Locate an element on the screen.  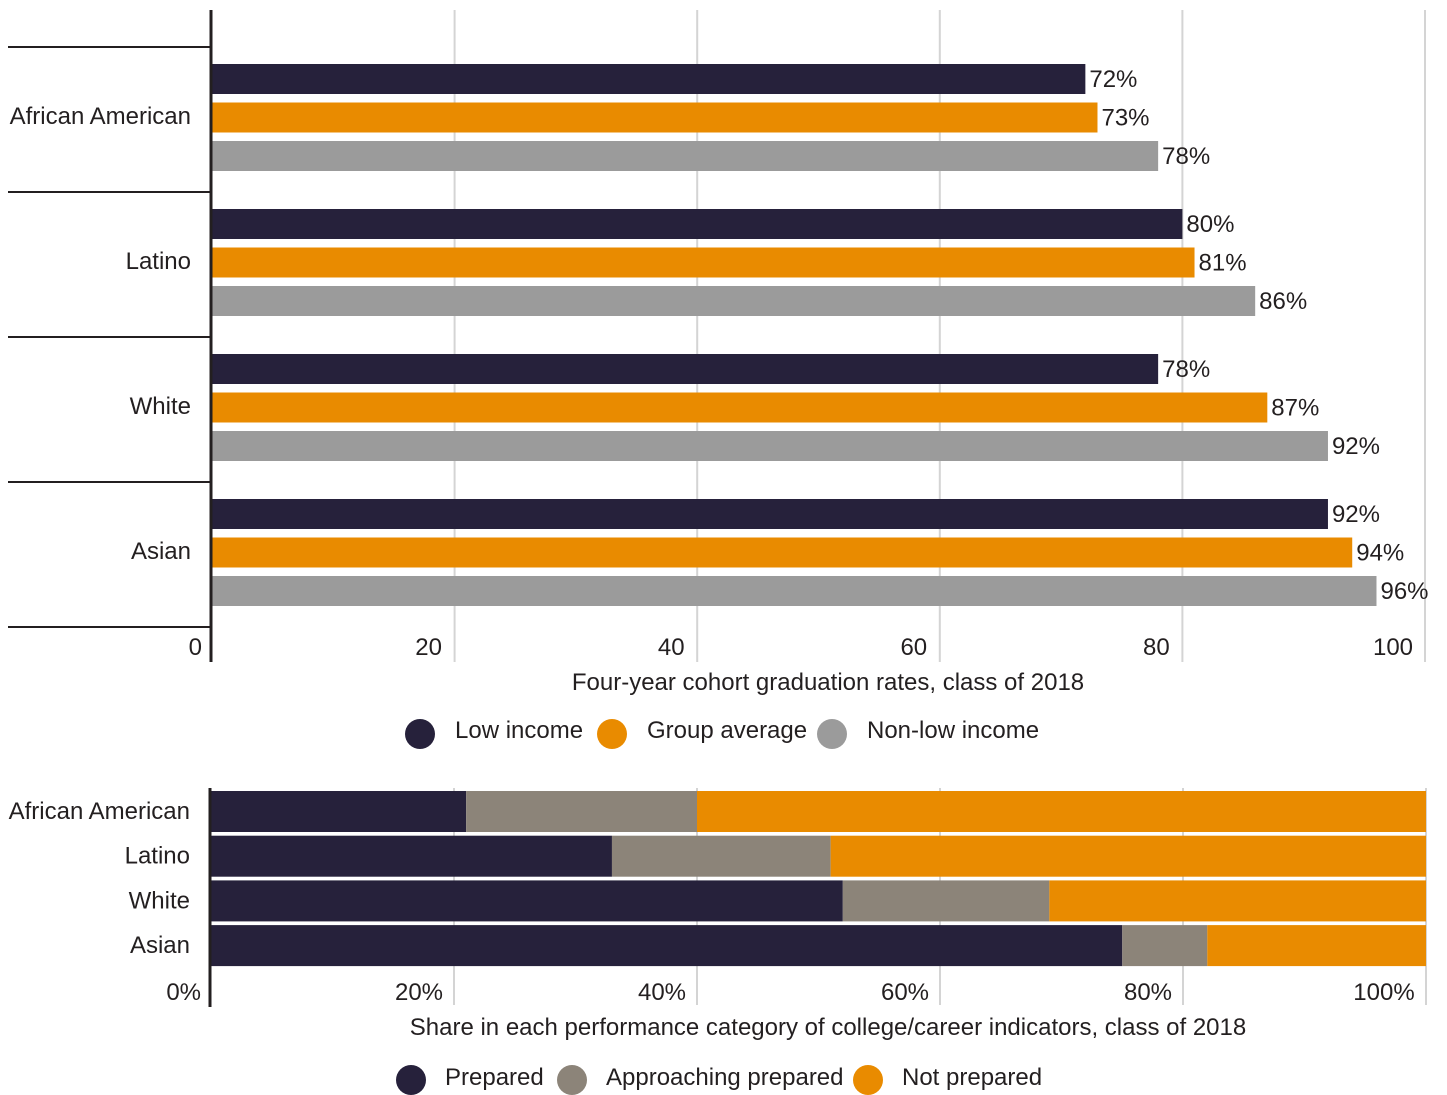
legend-swatch-not-prepared is located at coordinates (868, 1080).